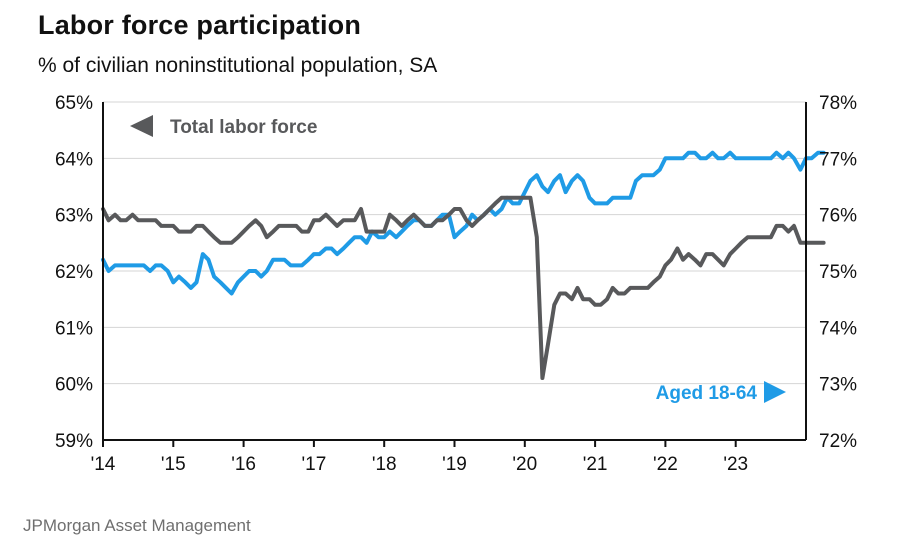  Describe the element at coordinates (74, 159) in the screenshot. I see `y-tick-label-left: 64%` at that location.